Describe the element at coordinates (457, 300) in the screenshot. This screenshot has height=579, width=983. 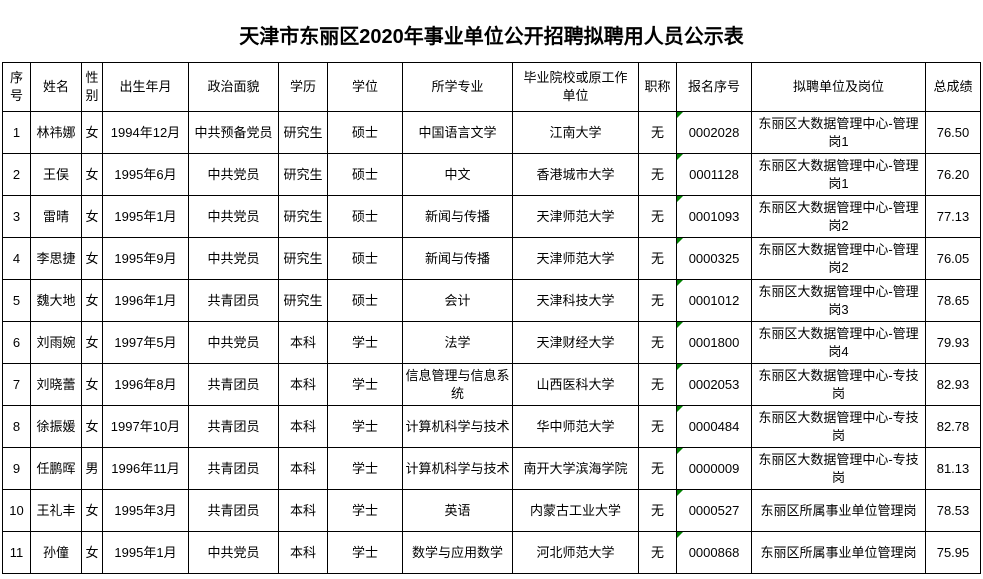
I see `cell-major: 会计` at that location.